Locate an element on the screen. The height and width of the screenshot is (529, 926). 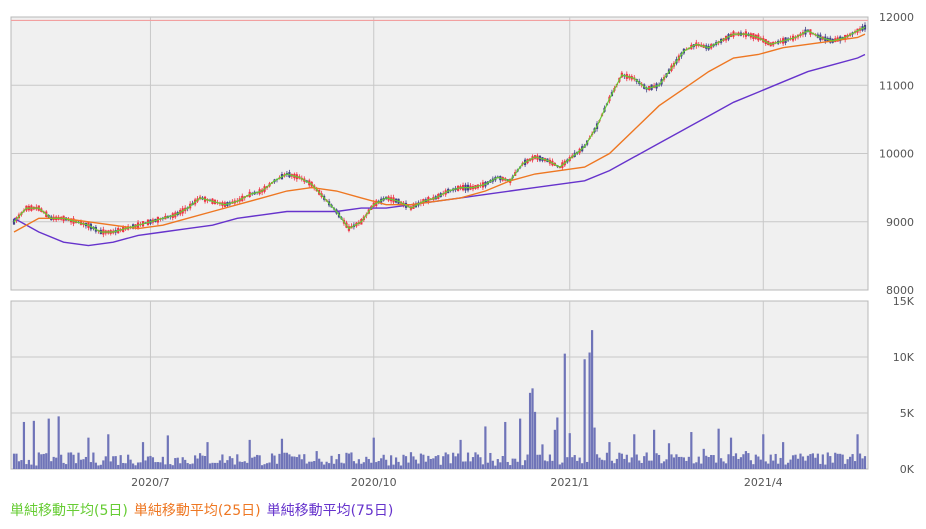
x-tick-label: 2021/1 is located at coordinates (569, 482).